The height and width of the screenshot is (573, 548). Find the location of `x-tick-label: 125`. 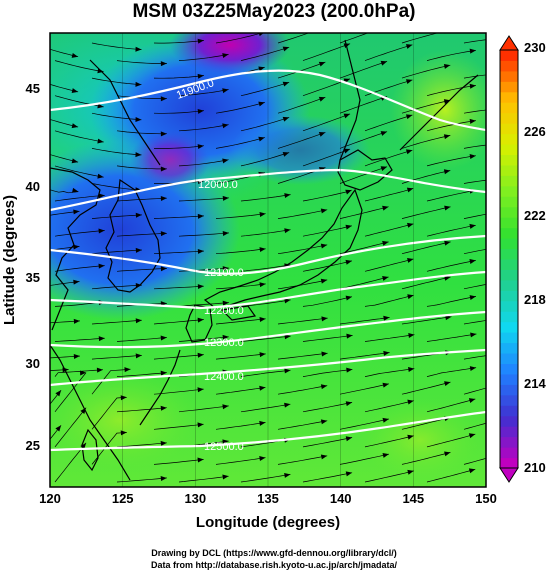

x-tick-label: 125 is located at coordinates (123, 498).